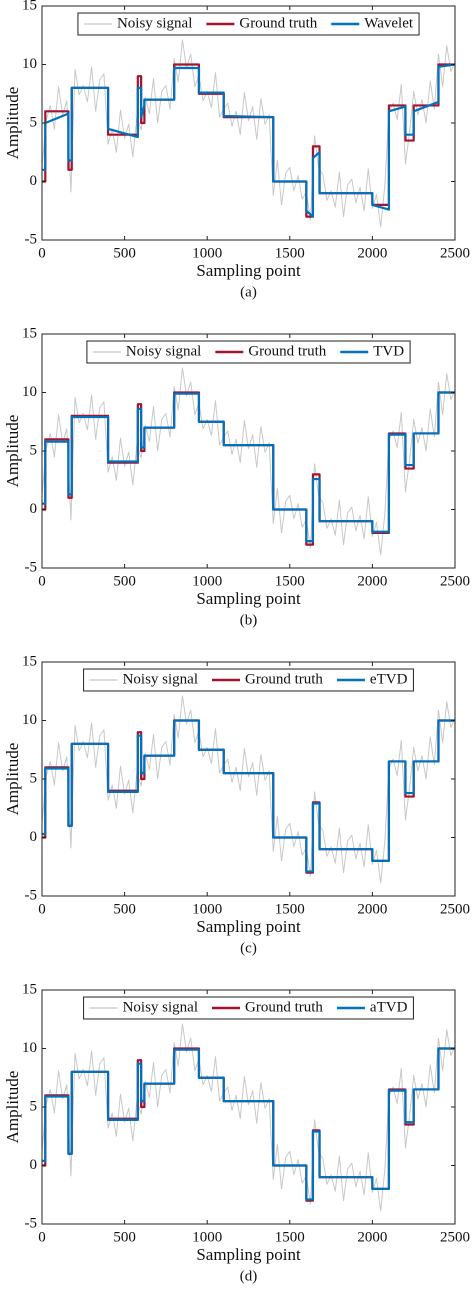 The width and height of the screenshot is (474, 1298). Describe the element at coordinates (249, 1276) in the screenshot. I see `caption: (d)` at that location.